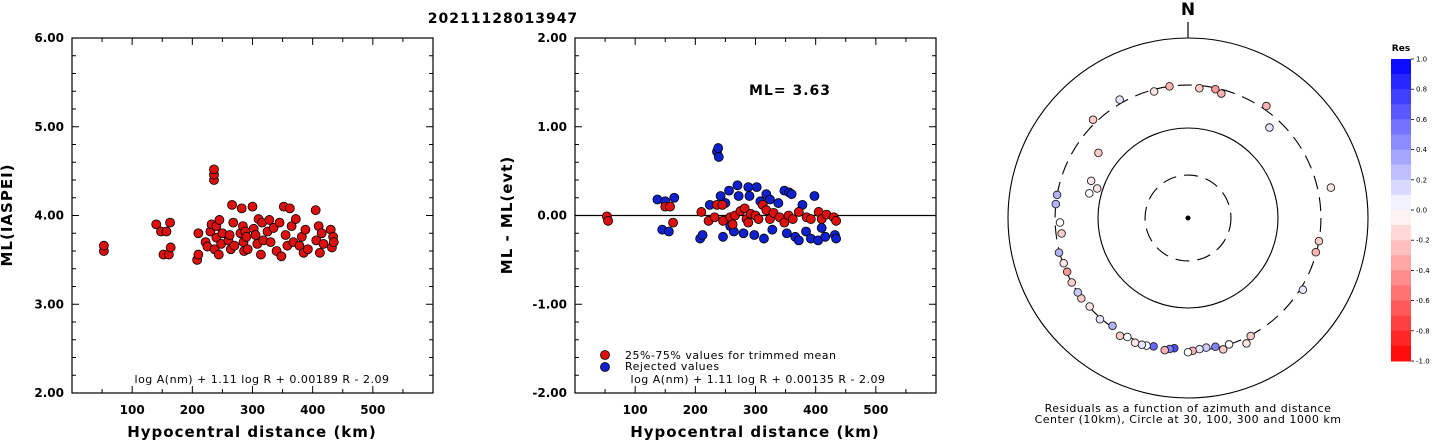 The height and width of the screenshot is (441, 1437). What do you see at coordinates (605, 367) in the screenshot?
I see `legend-rejected-marker` at bounding box center [605, 367].